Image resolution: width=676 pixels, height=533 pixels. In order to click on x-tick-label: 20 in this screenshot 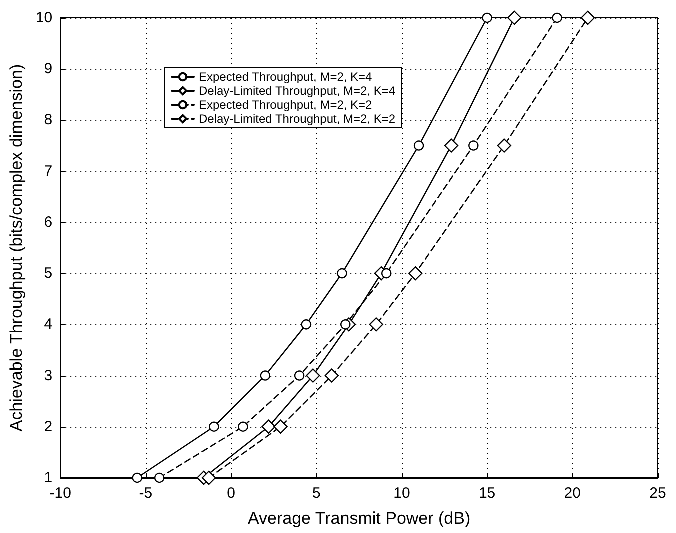, I will do `click(572, 493)`.